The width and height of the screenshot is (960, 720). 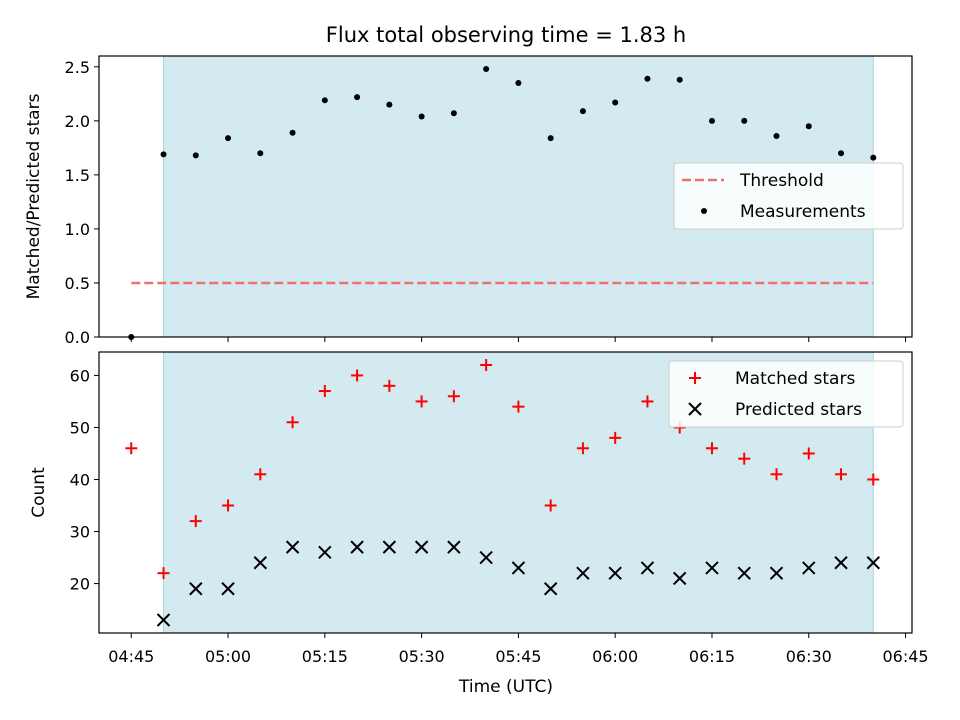 I want to click on y-tick-label: 60, so click(x=80, y=375).